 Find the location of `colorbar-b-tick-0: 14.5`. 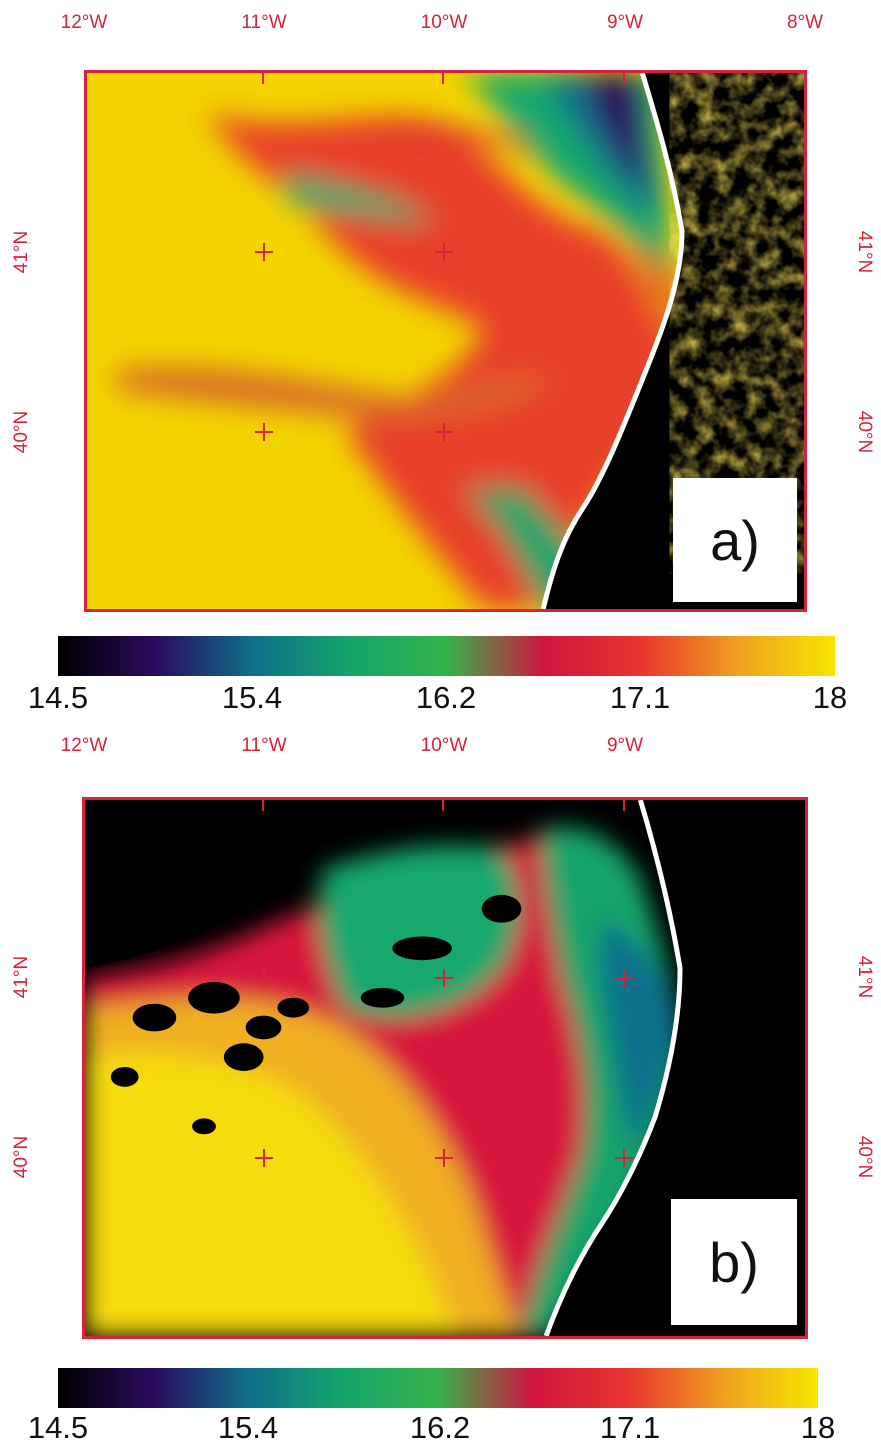

colorbar-b-tick-0: 14.5 is located at coordinates (58, 1427).